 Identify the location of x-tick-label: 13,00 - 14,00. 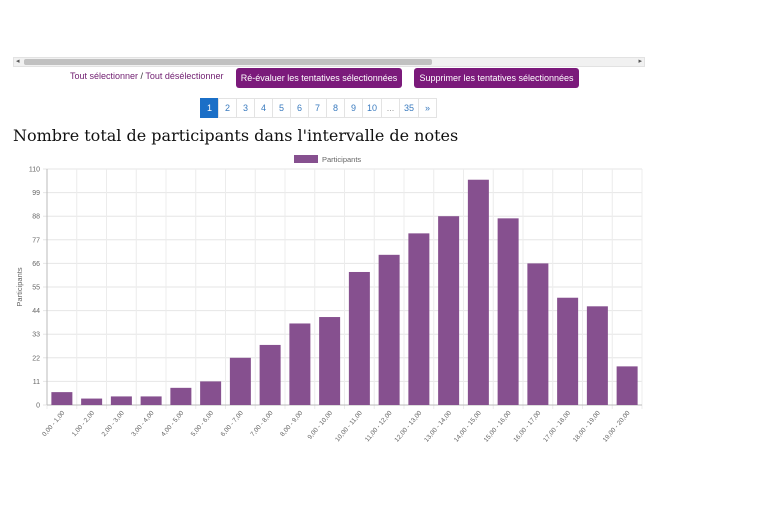
(438, 426).